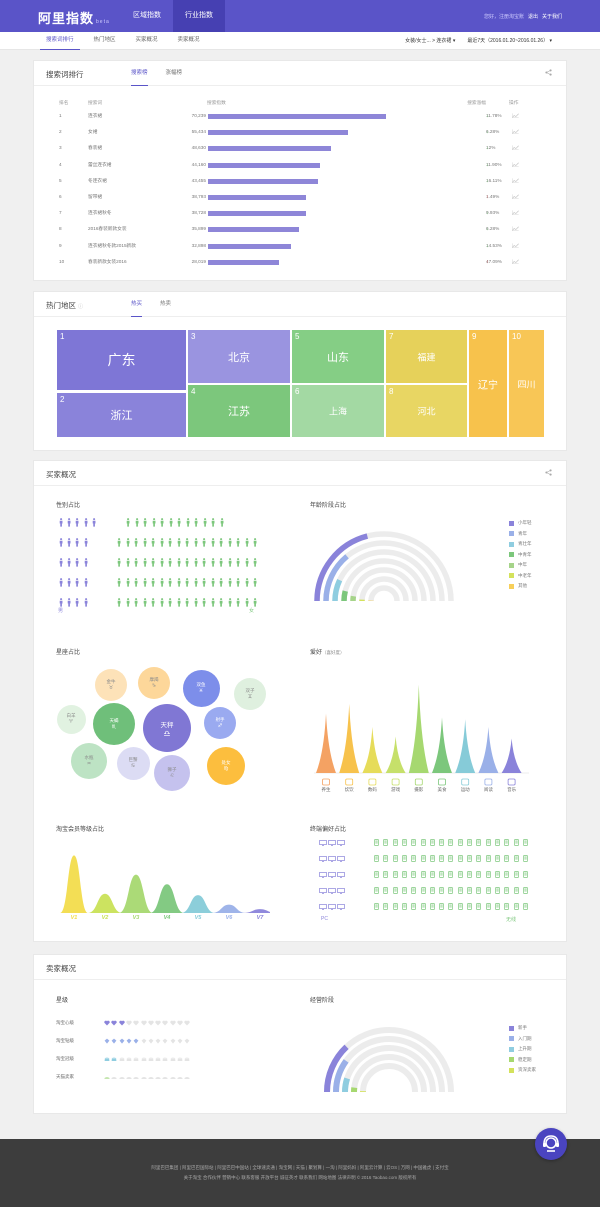  I want to click on constellation-bubble: 处女 ♍, so click(226, 766).